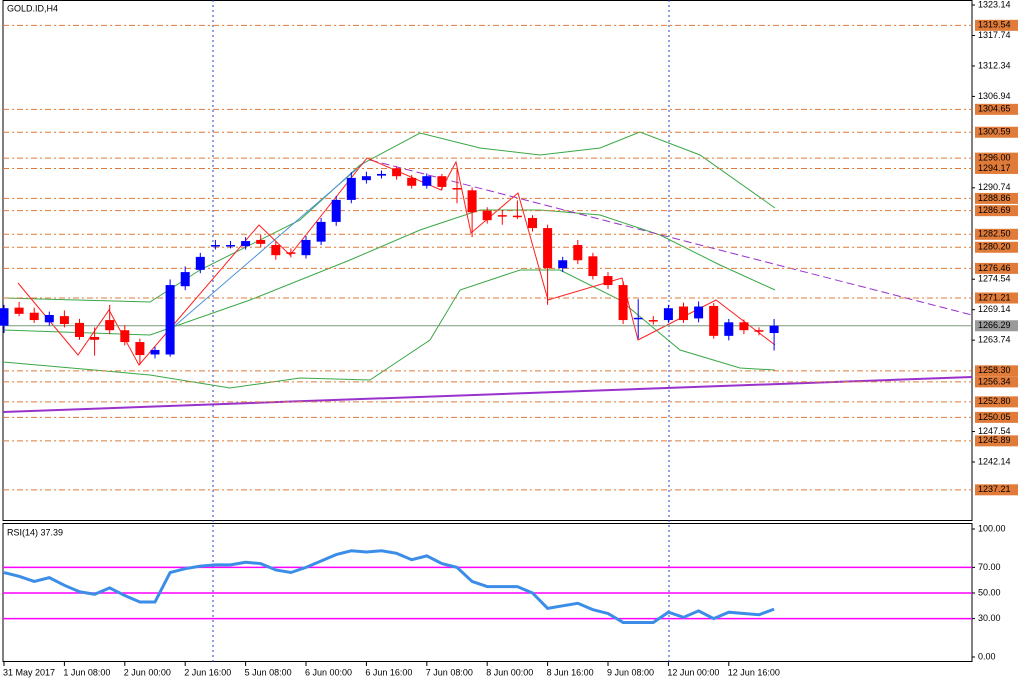  I want to click on level-label: 1252.80, so click(994, 401).